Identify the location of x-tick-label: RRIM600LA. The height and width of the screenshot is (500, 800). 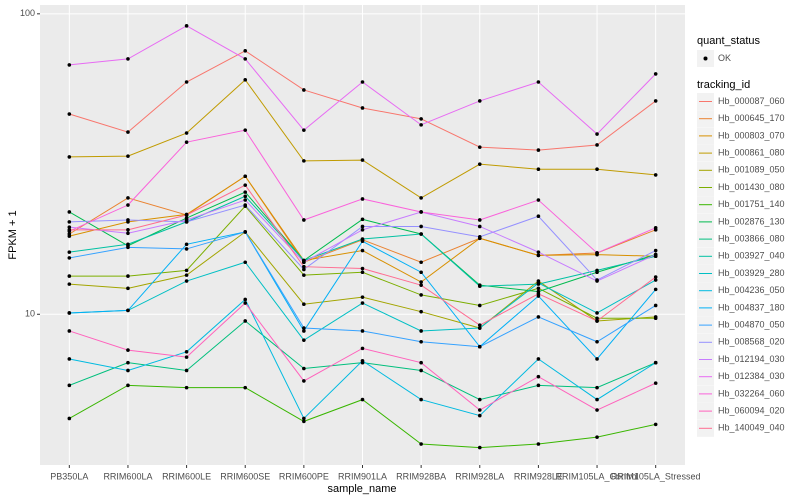
(127, 476).